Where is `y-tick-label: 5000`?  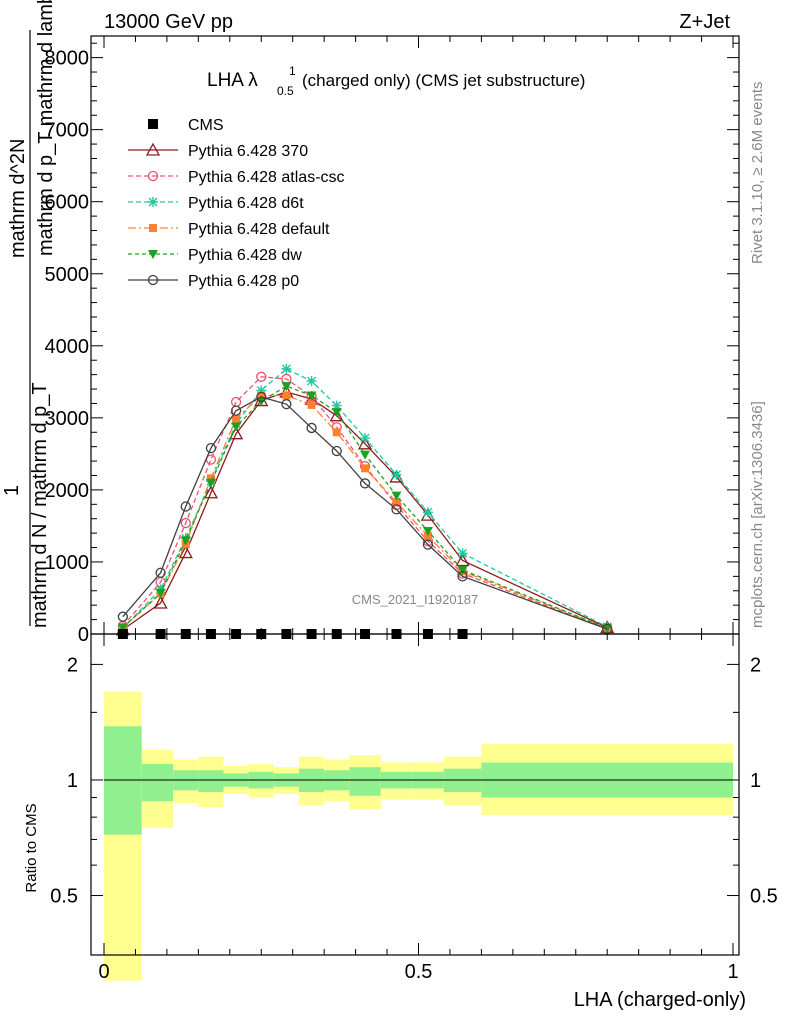 y-tick-label: 5000 is located at coordinates (67, 275).